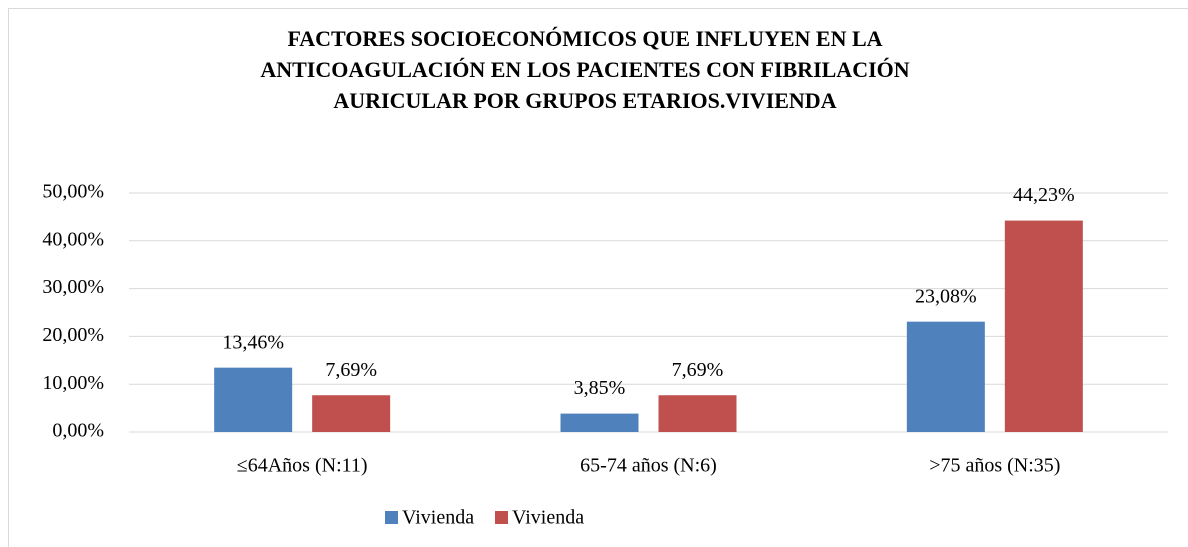  What do you see at coordinates (73, 239) in the screenshot?
I see `y-tick-label: 40,00%` at bounding box center [73, 239].